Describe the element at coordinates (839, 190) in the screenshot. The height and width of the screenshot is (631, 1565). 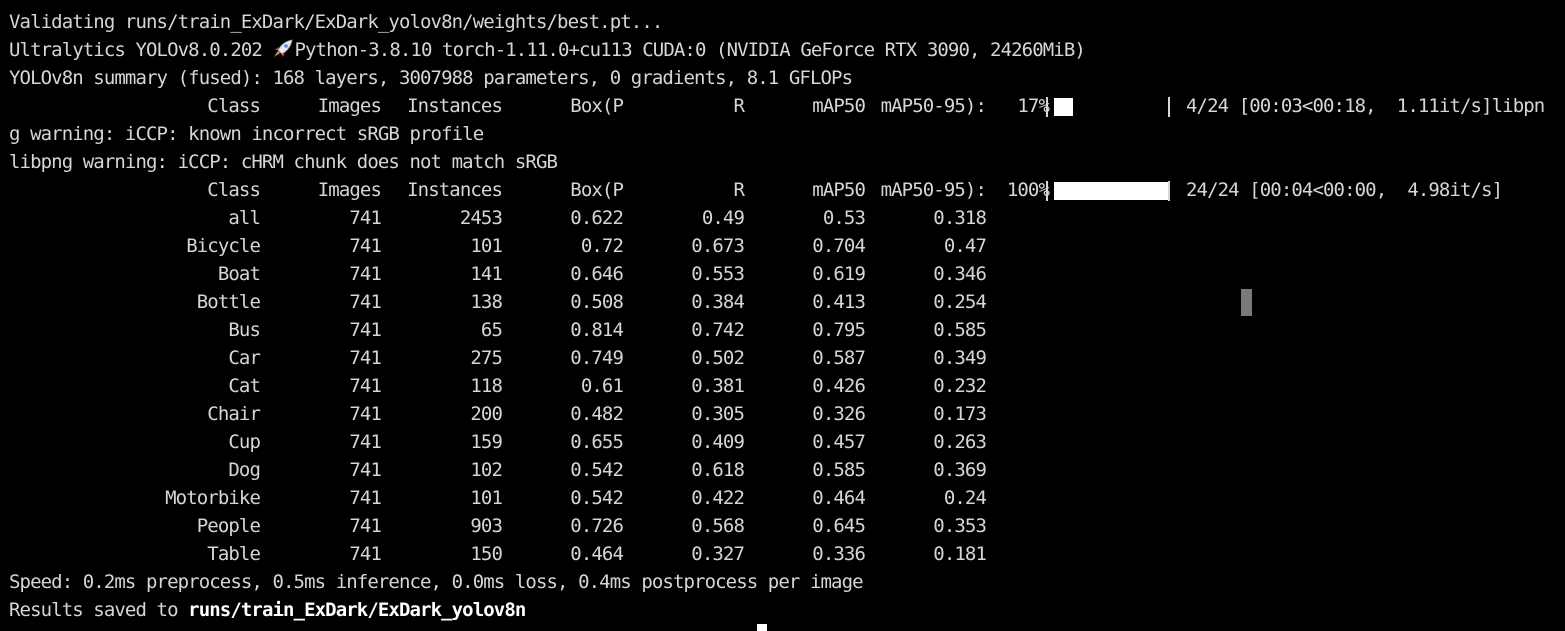
I see `header-map50: mAP50` at that location.